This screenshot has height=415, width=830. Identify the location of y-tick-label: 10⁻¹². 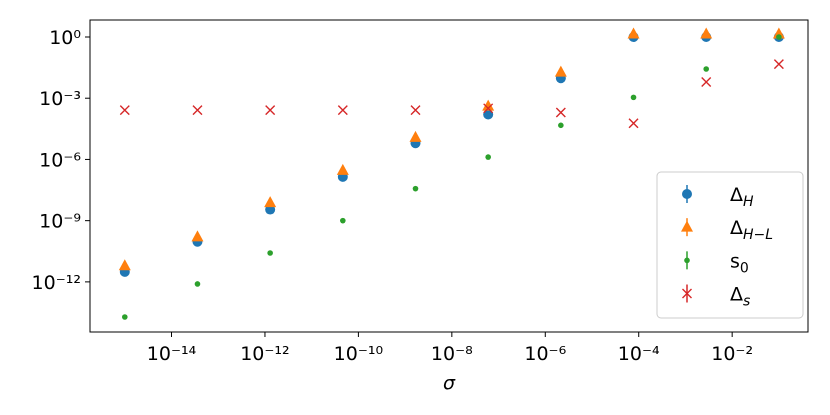
(56, 283).